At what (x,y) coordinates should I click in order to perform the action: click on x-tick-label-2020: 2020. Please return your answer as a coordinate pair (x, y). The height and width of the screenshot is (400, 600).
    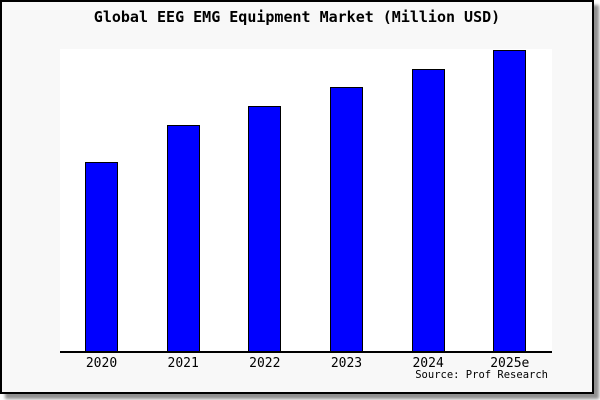
    Looking at the image, I should click on (101, 363).